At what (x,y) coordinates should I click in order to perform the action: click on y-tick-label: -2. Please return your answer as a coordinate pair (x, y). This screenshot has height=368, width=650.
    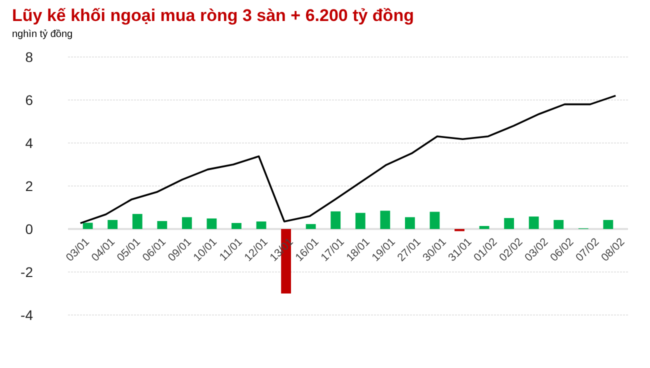
    Looking at the image, I should click on (27, 272).